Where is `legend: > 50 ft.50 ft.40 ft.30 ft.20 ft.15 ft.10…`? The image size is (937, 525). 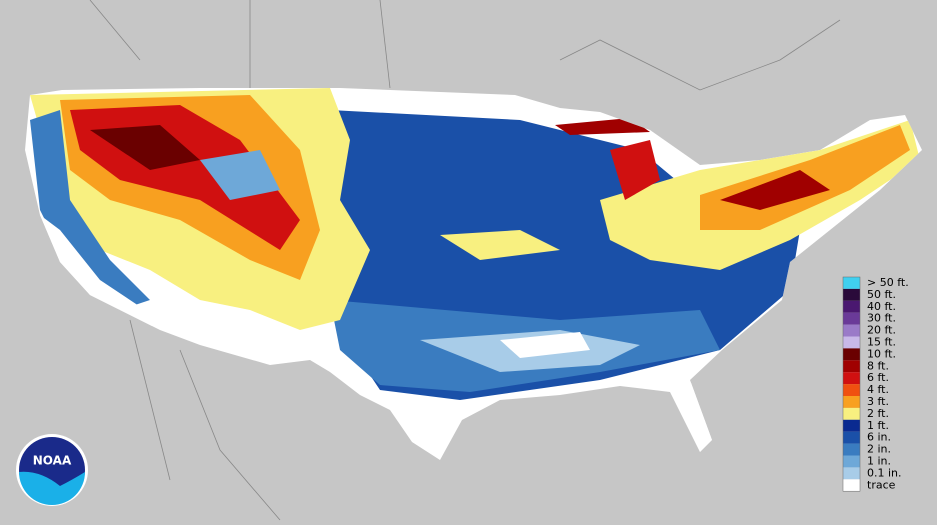
legend: > 50 ft.50 ft.40 ft.30 ft.20 ft.15 ft.10… is located at coordinates (875, 384).